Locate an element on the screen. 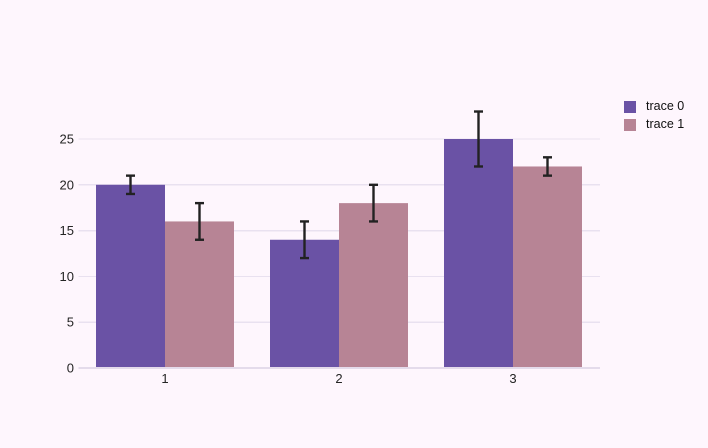  legend: trace 0 trace 1 is located at coordinates (654, 115).